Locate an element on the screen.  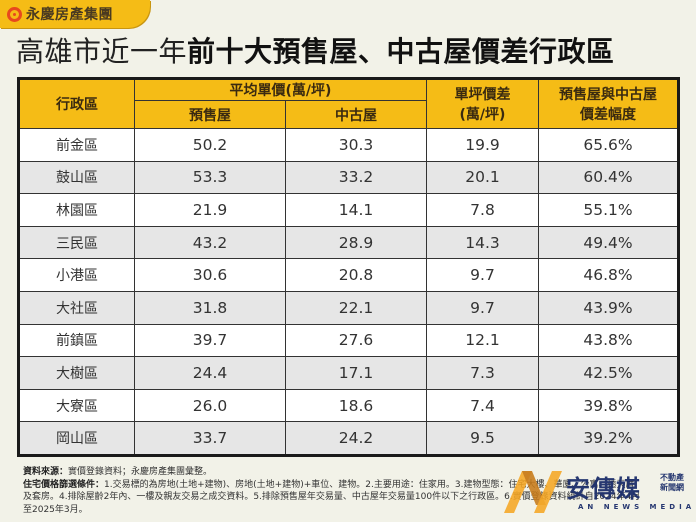
table-row: 大寮區 26.0 18.6 7.4 39.8% is located at coordinates (348, 405).